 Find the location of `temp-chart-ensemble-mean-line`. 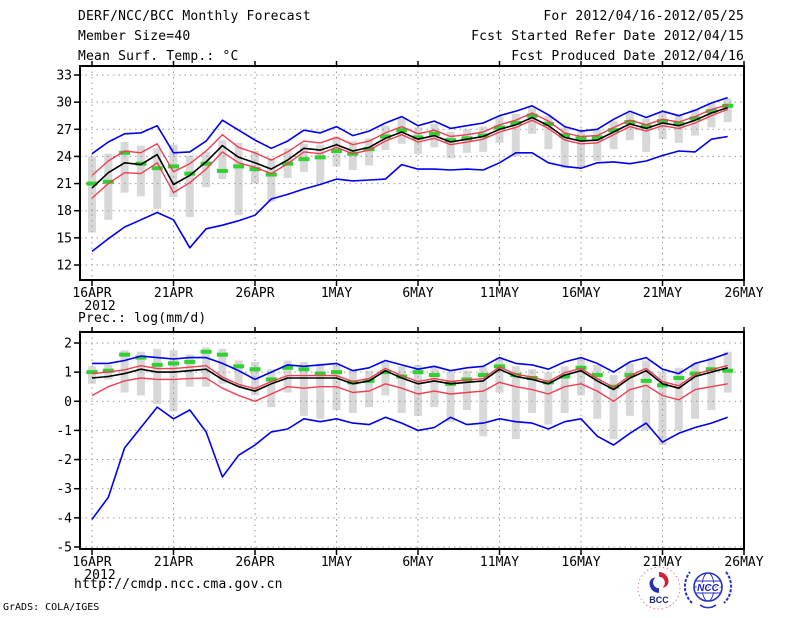

temp-chart-ensemble-mean-line is located at coordinates (409, 147).